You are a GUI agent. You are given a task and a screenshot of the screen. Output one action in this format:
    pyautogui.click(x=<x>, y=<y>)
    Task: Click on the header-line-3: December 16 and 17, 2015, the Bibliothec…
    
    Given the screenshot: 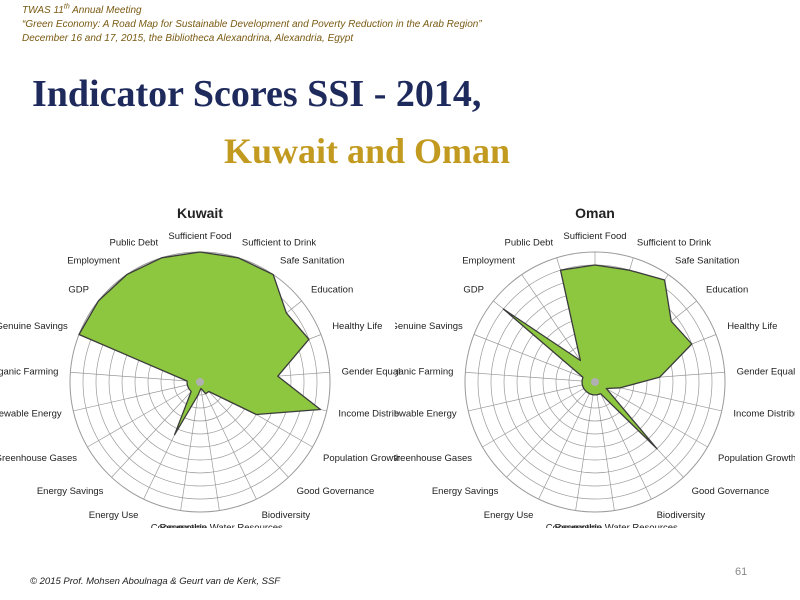 What is the action you would take?
    pyautogui.click(x=188, y=38)
    